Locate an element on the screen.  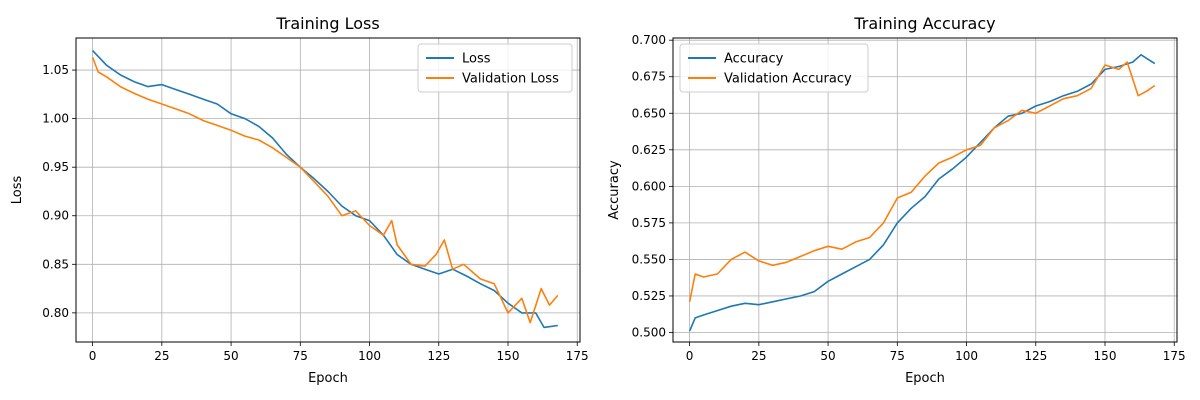
accuracy-legend: Accuracy Validation Accuracy is located at coordinates (774, 68).